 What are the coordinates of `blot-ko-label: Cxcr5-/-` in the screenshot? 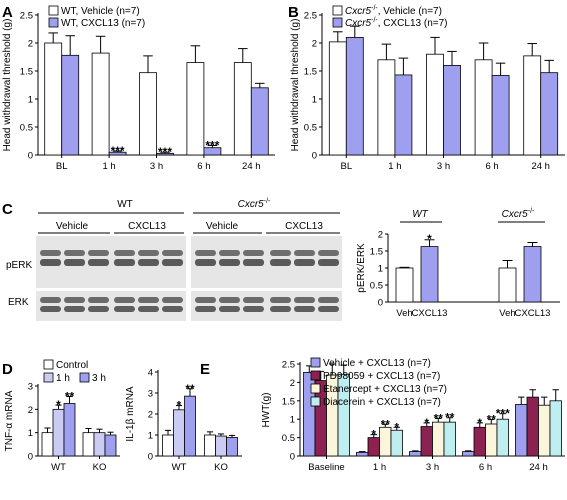 It's located at (254, 204).